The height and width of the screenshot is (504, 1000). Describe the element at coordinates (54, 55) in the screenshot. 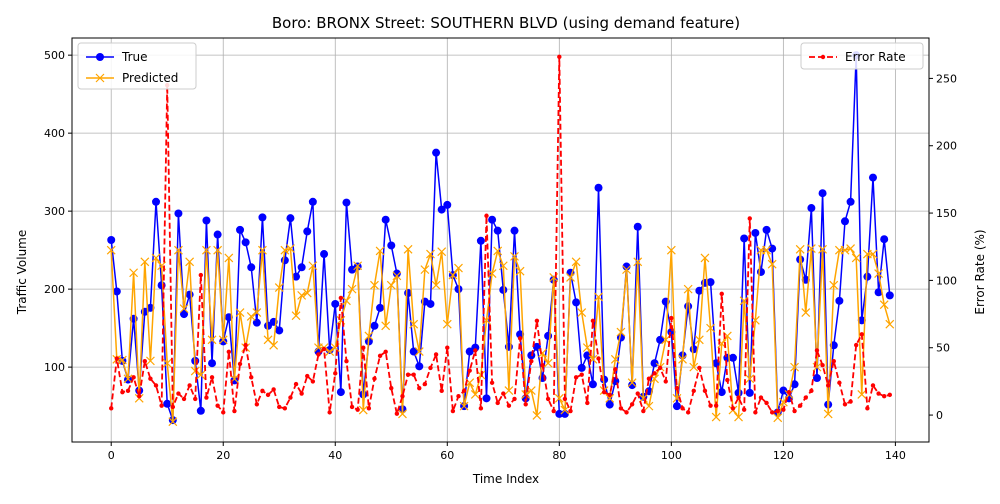

I see `y-tick-label: 500` at that location.